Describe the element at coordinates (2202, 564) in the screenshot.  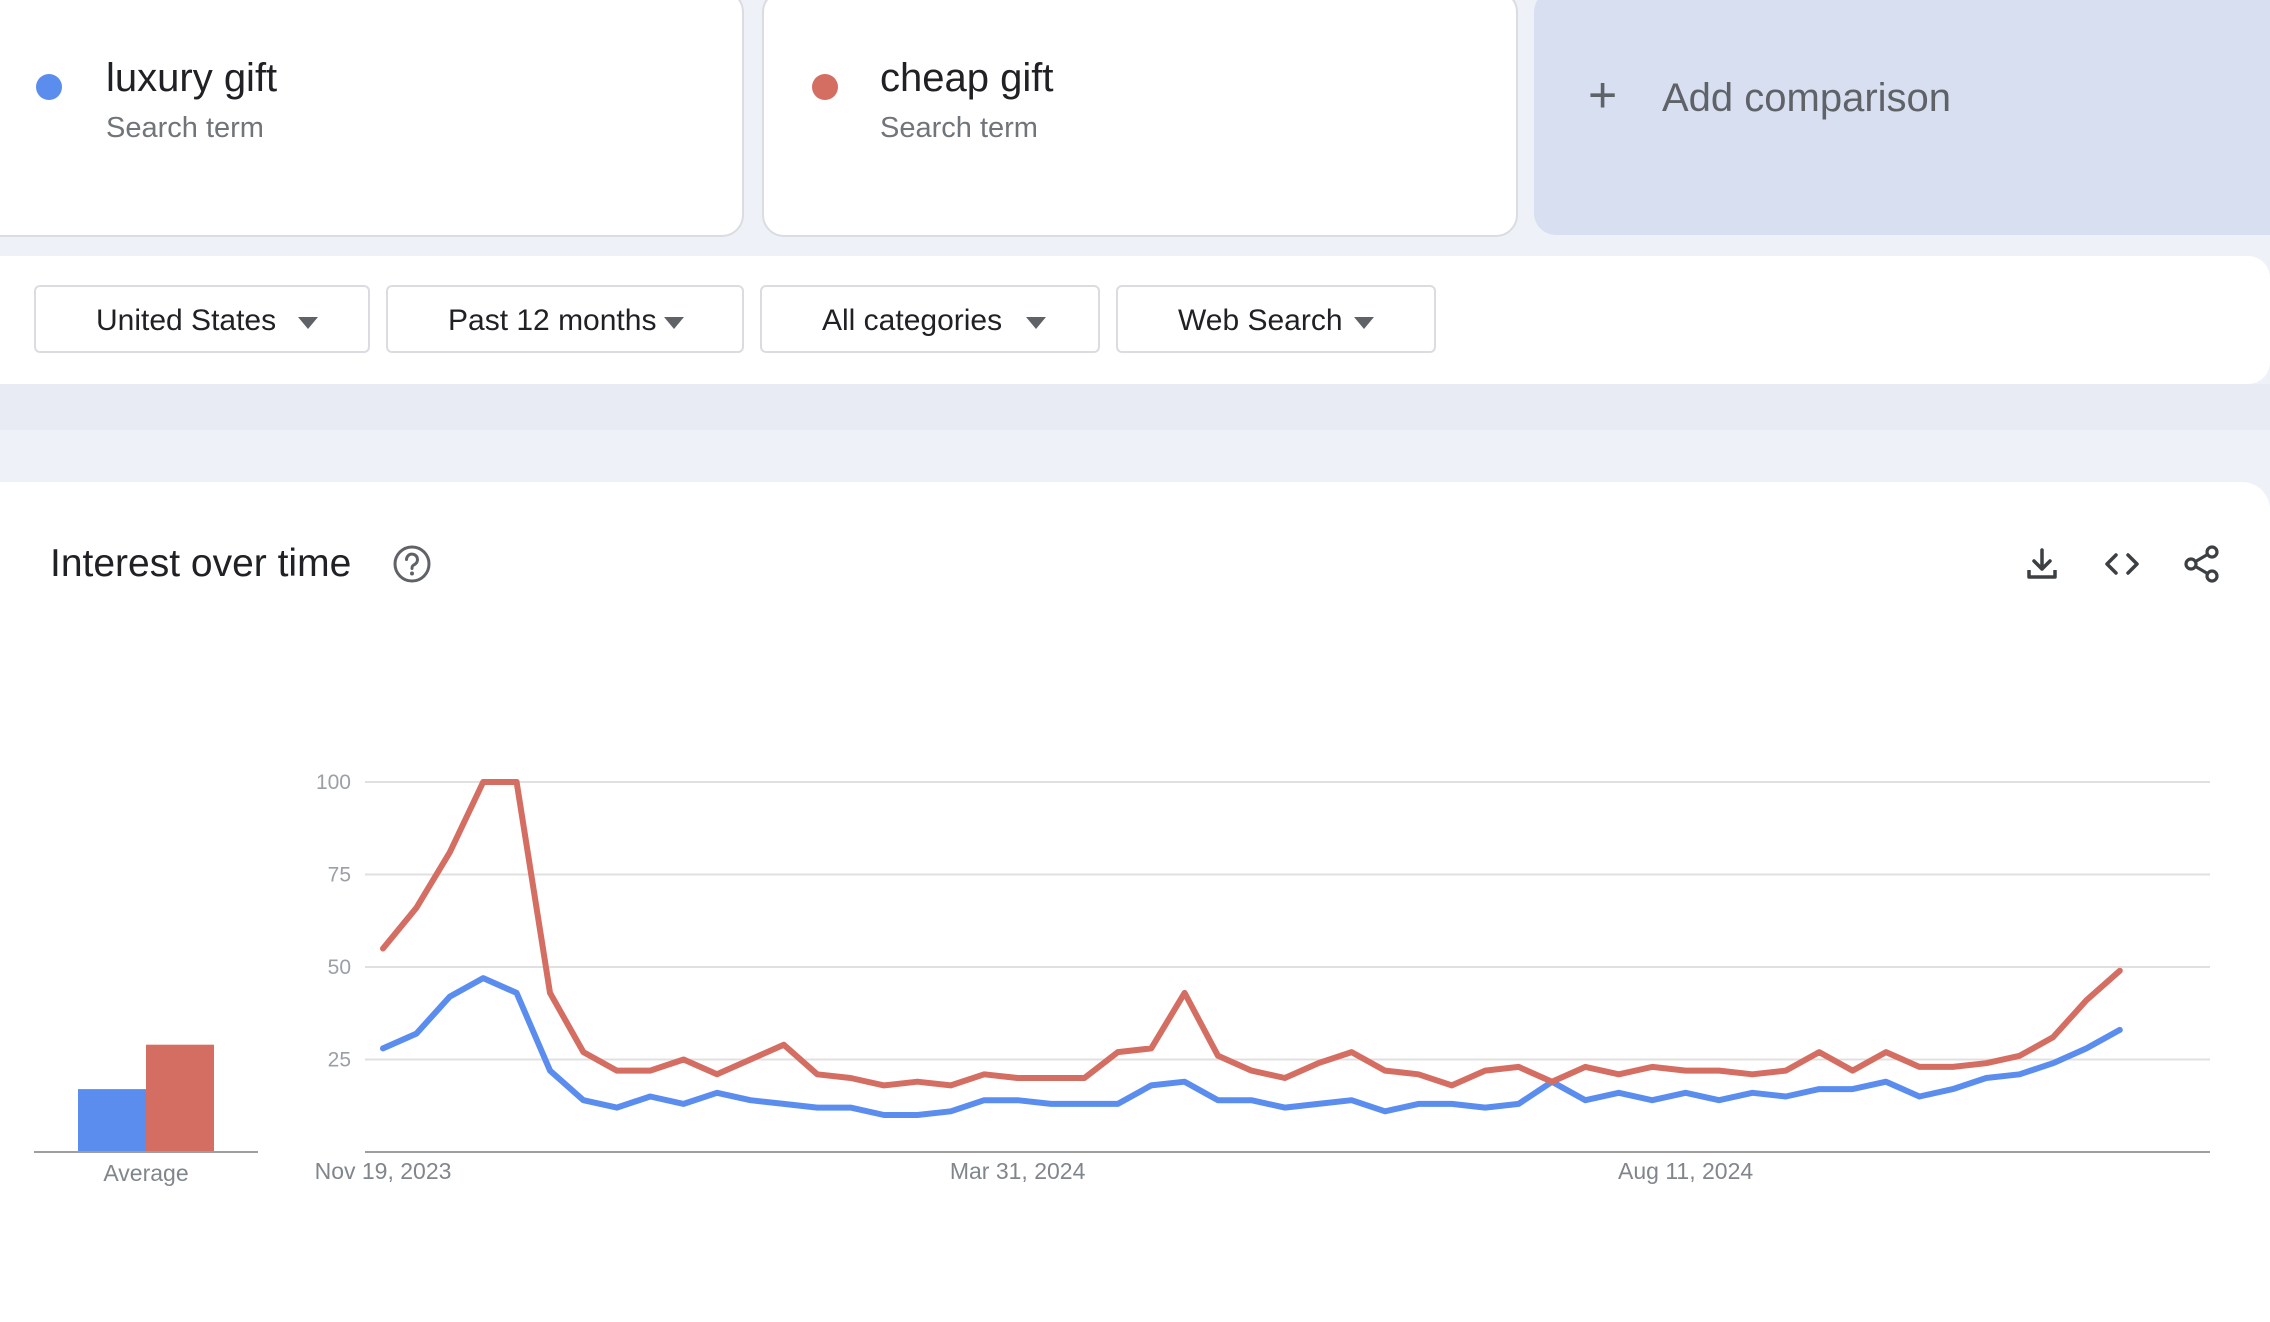
I see `share-icon` at that location.